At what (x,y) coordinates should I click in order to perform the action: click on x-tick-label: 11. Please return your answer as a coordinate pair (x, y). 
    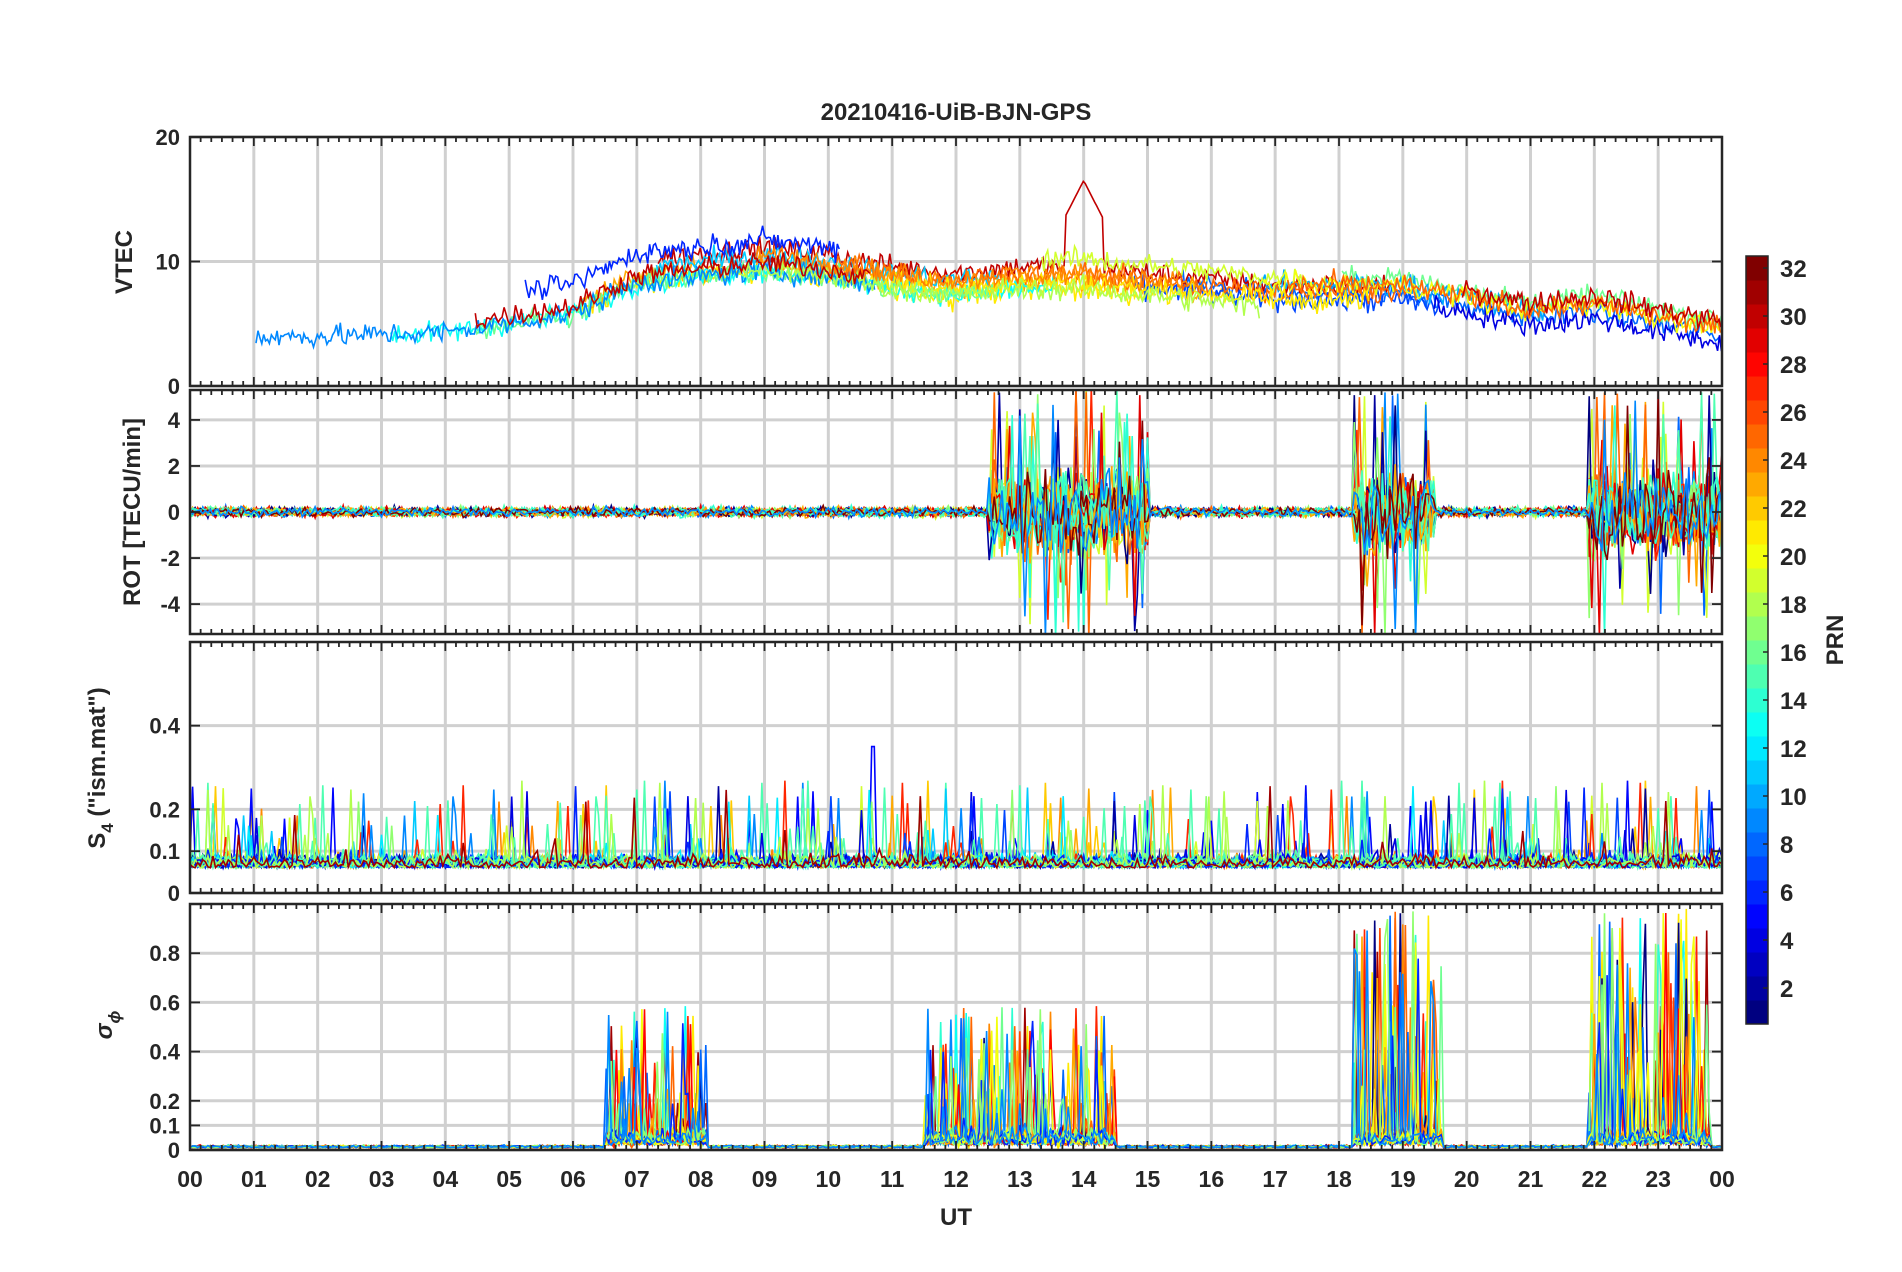
    Looking at the image, I should click on (892, 1179).